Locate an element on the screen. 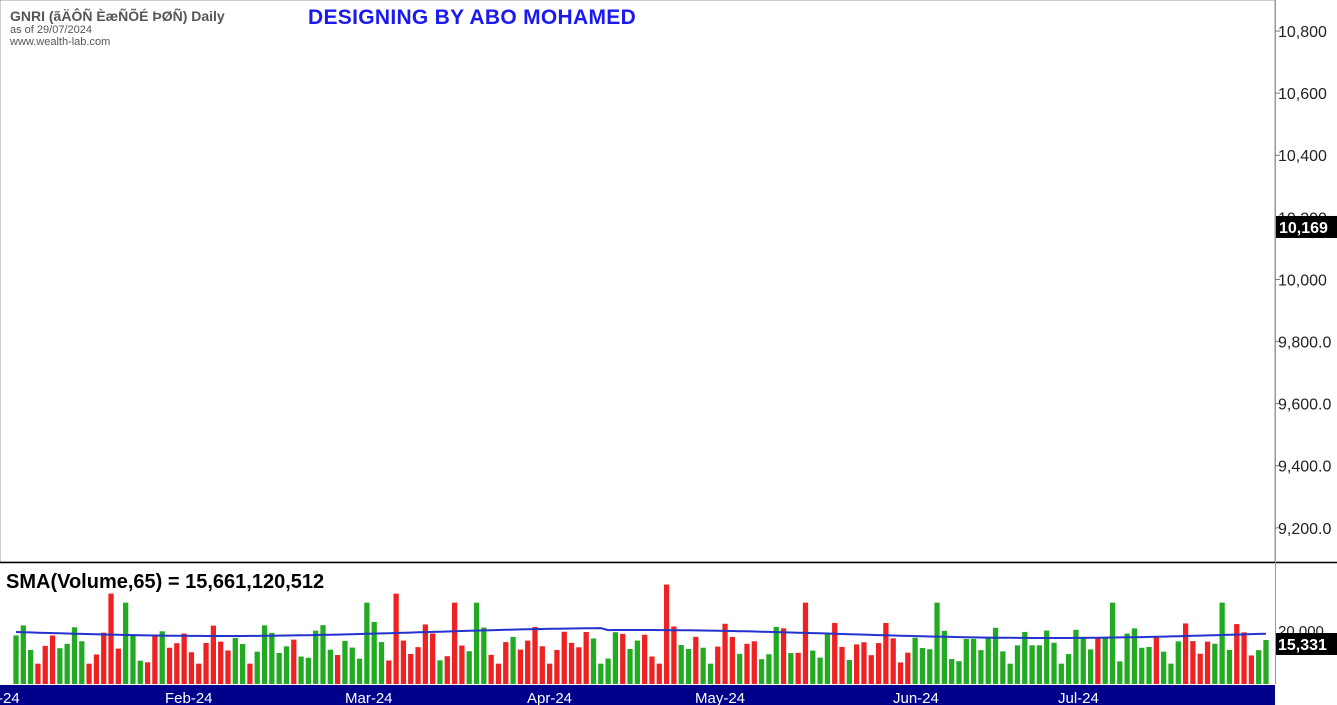 This screenshot has width=1337, height=705. date-tick-label: Jul-24 is located at coordinates (1078, 697).